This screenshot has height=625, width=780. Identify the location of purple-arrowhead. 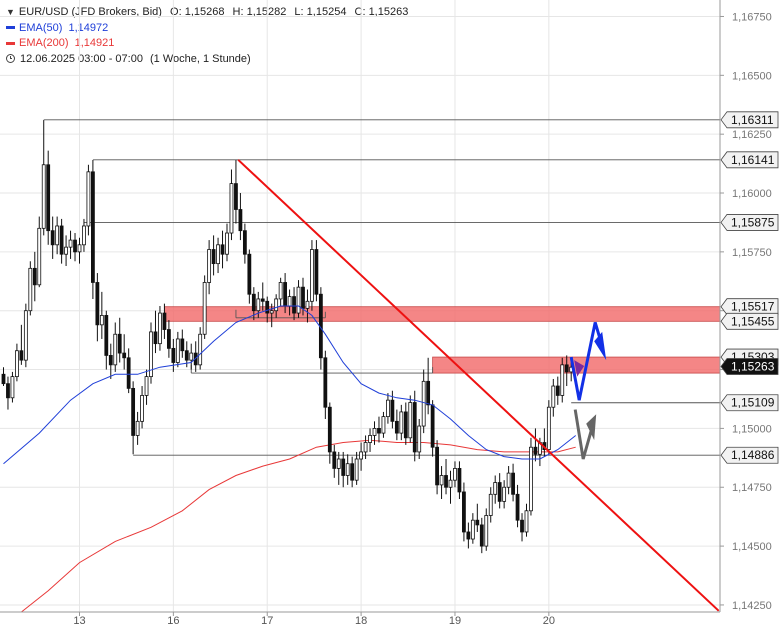
(579, 368).